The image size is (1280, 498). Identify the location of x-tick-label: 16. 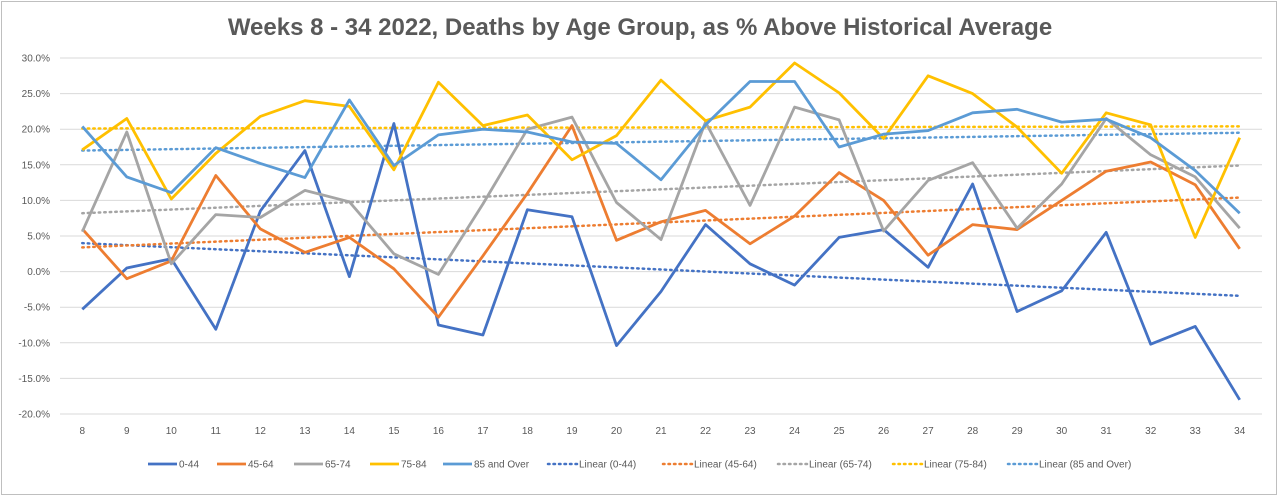
(439, 431).